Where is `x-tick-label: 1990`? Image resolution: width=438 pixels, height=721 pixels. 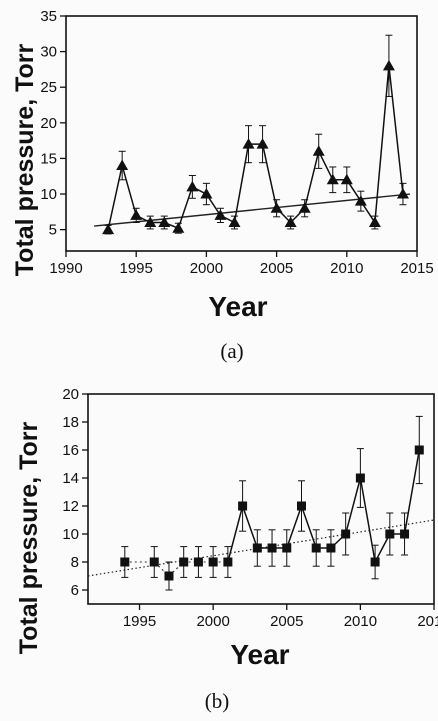 x-tick-label: 1990 is located at coordinates (65, 268).